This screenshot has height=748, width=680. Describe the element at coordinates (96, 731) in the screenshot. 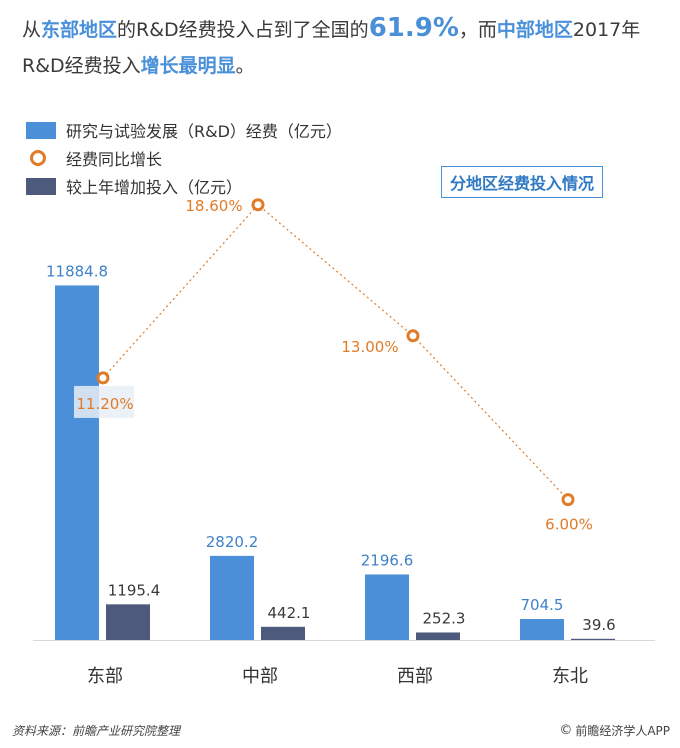

I see `source-note: 资料来源：前瞻产业研究院整理` at that location.